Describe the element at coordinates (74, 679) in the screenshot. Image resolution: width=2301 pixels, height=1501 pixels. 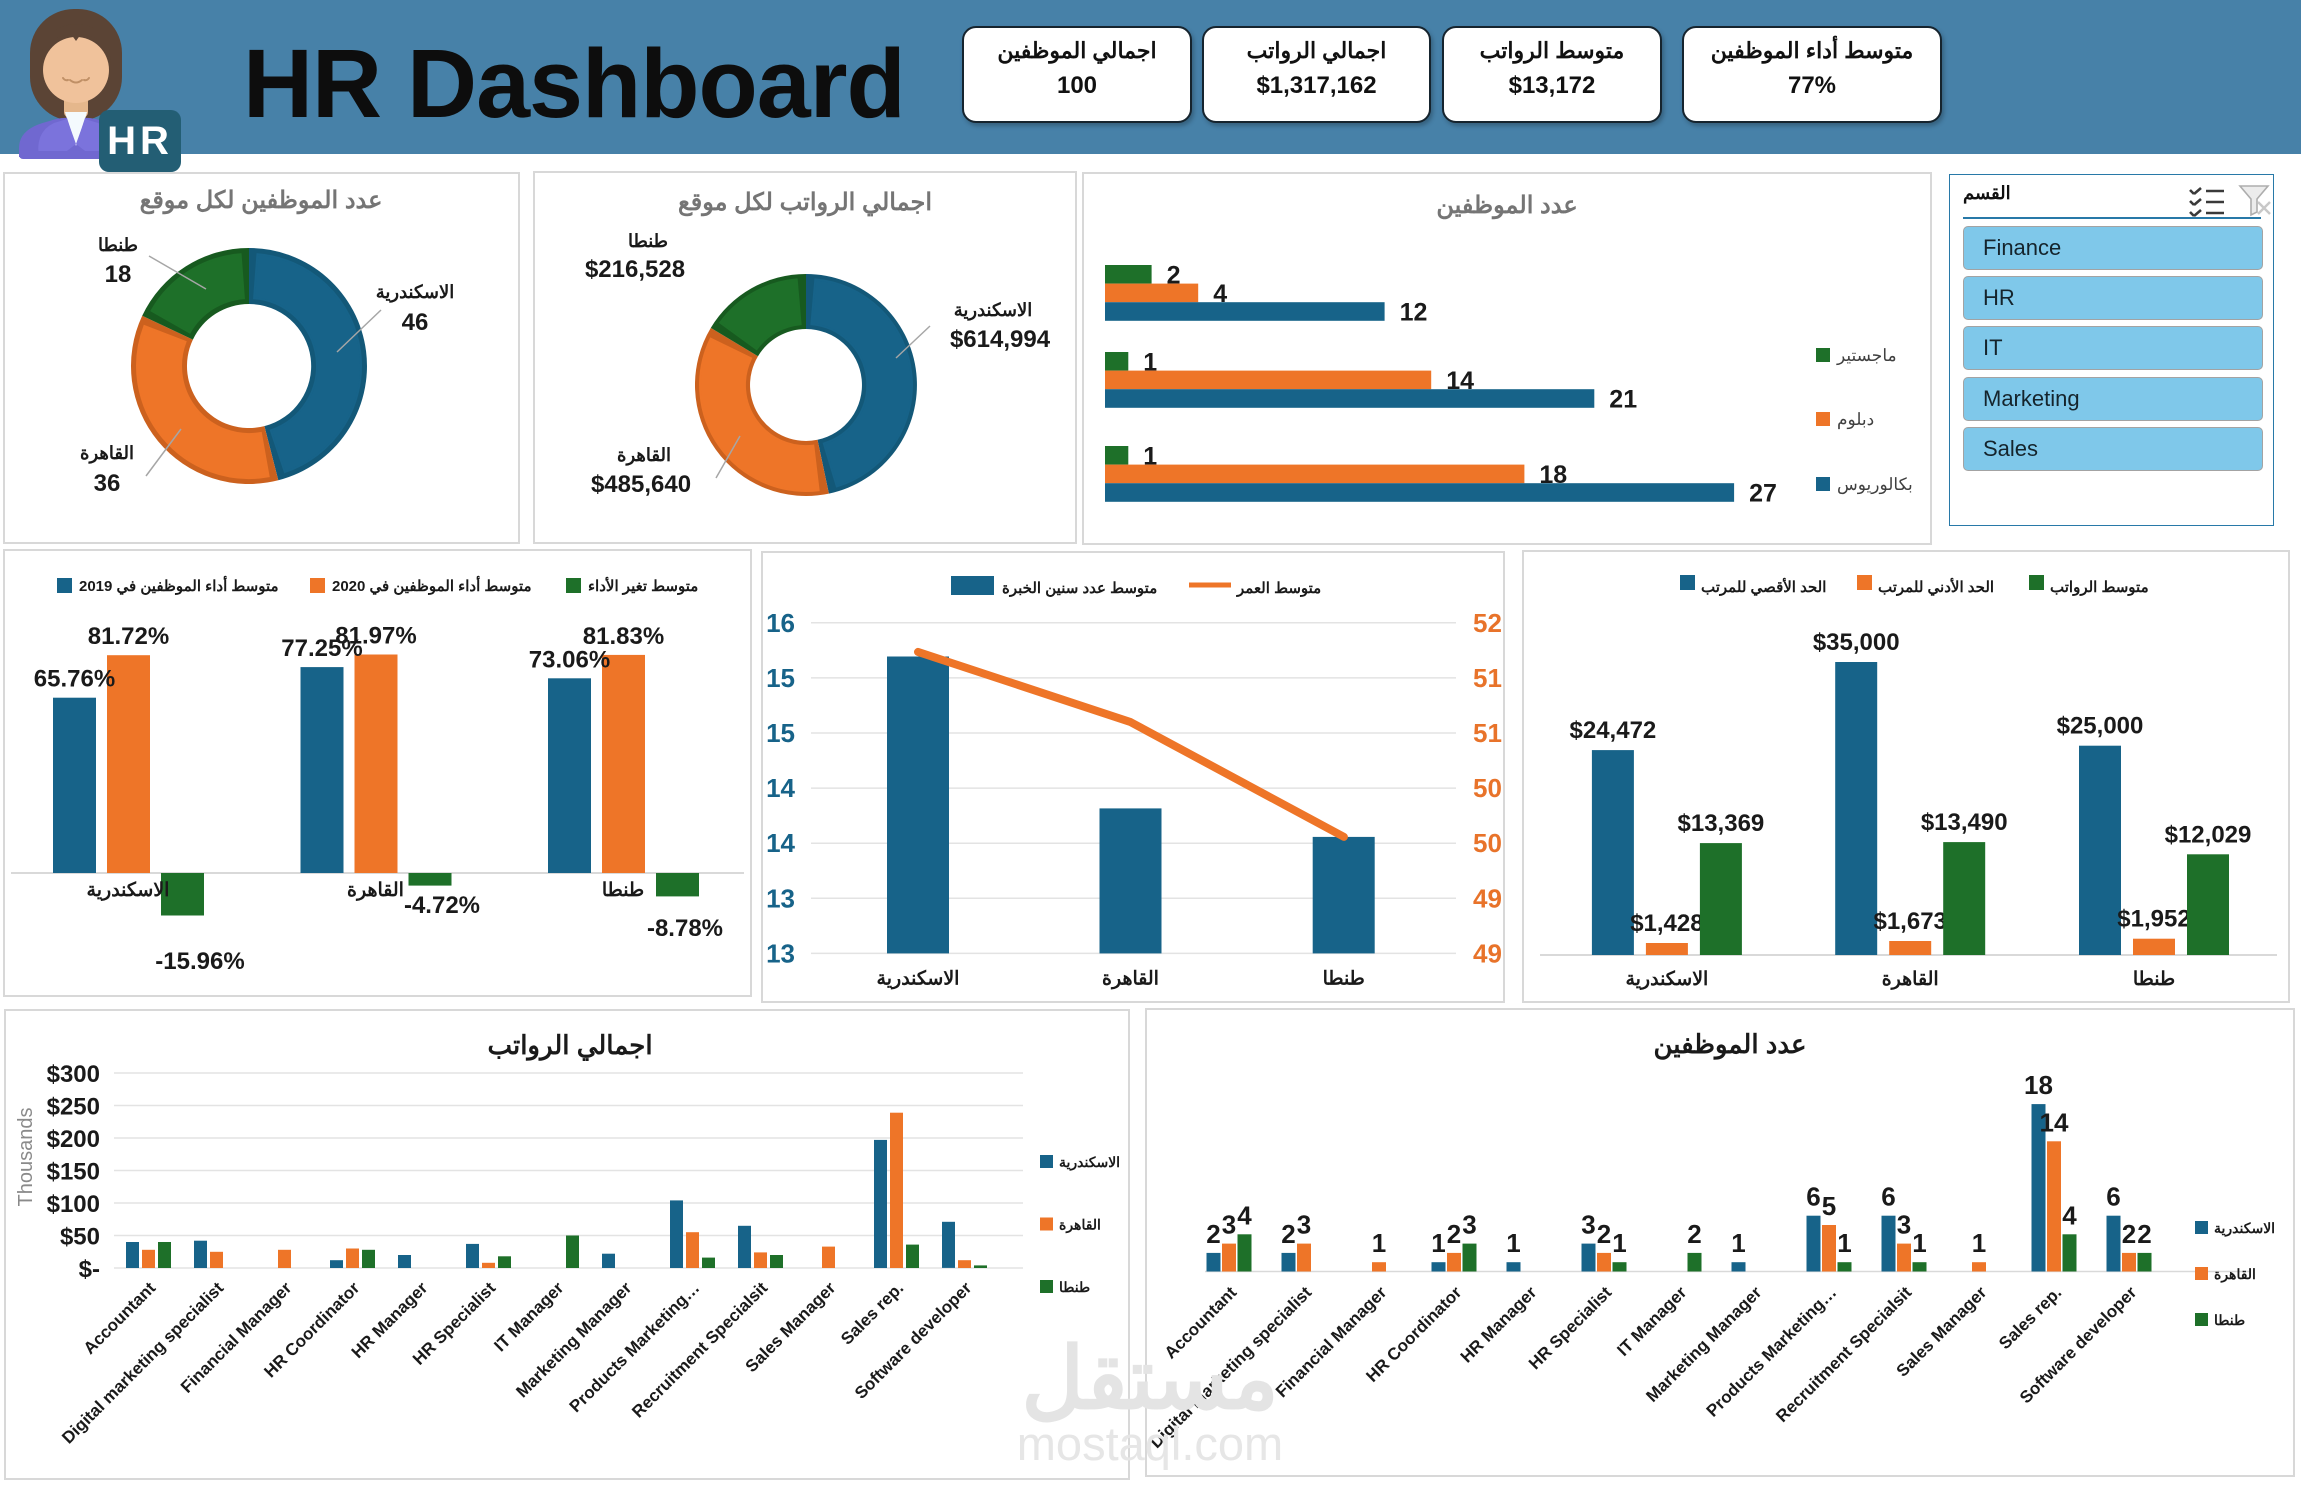
I see `svg-text: 65.76%` at that location.